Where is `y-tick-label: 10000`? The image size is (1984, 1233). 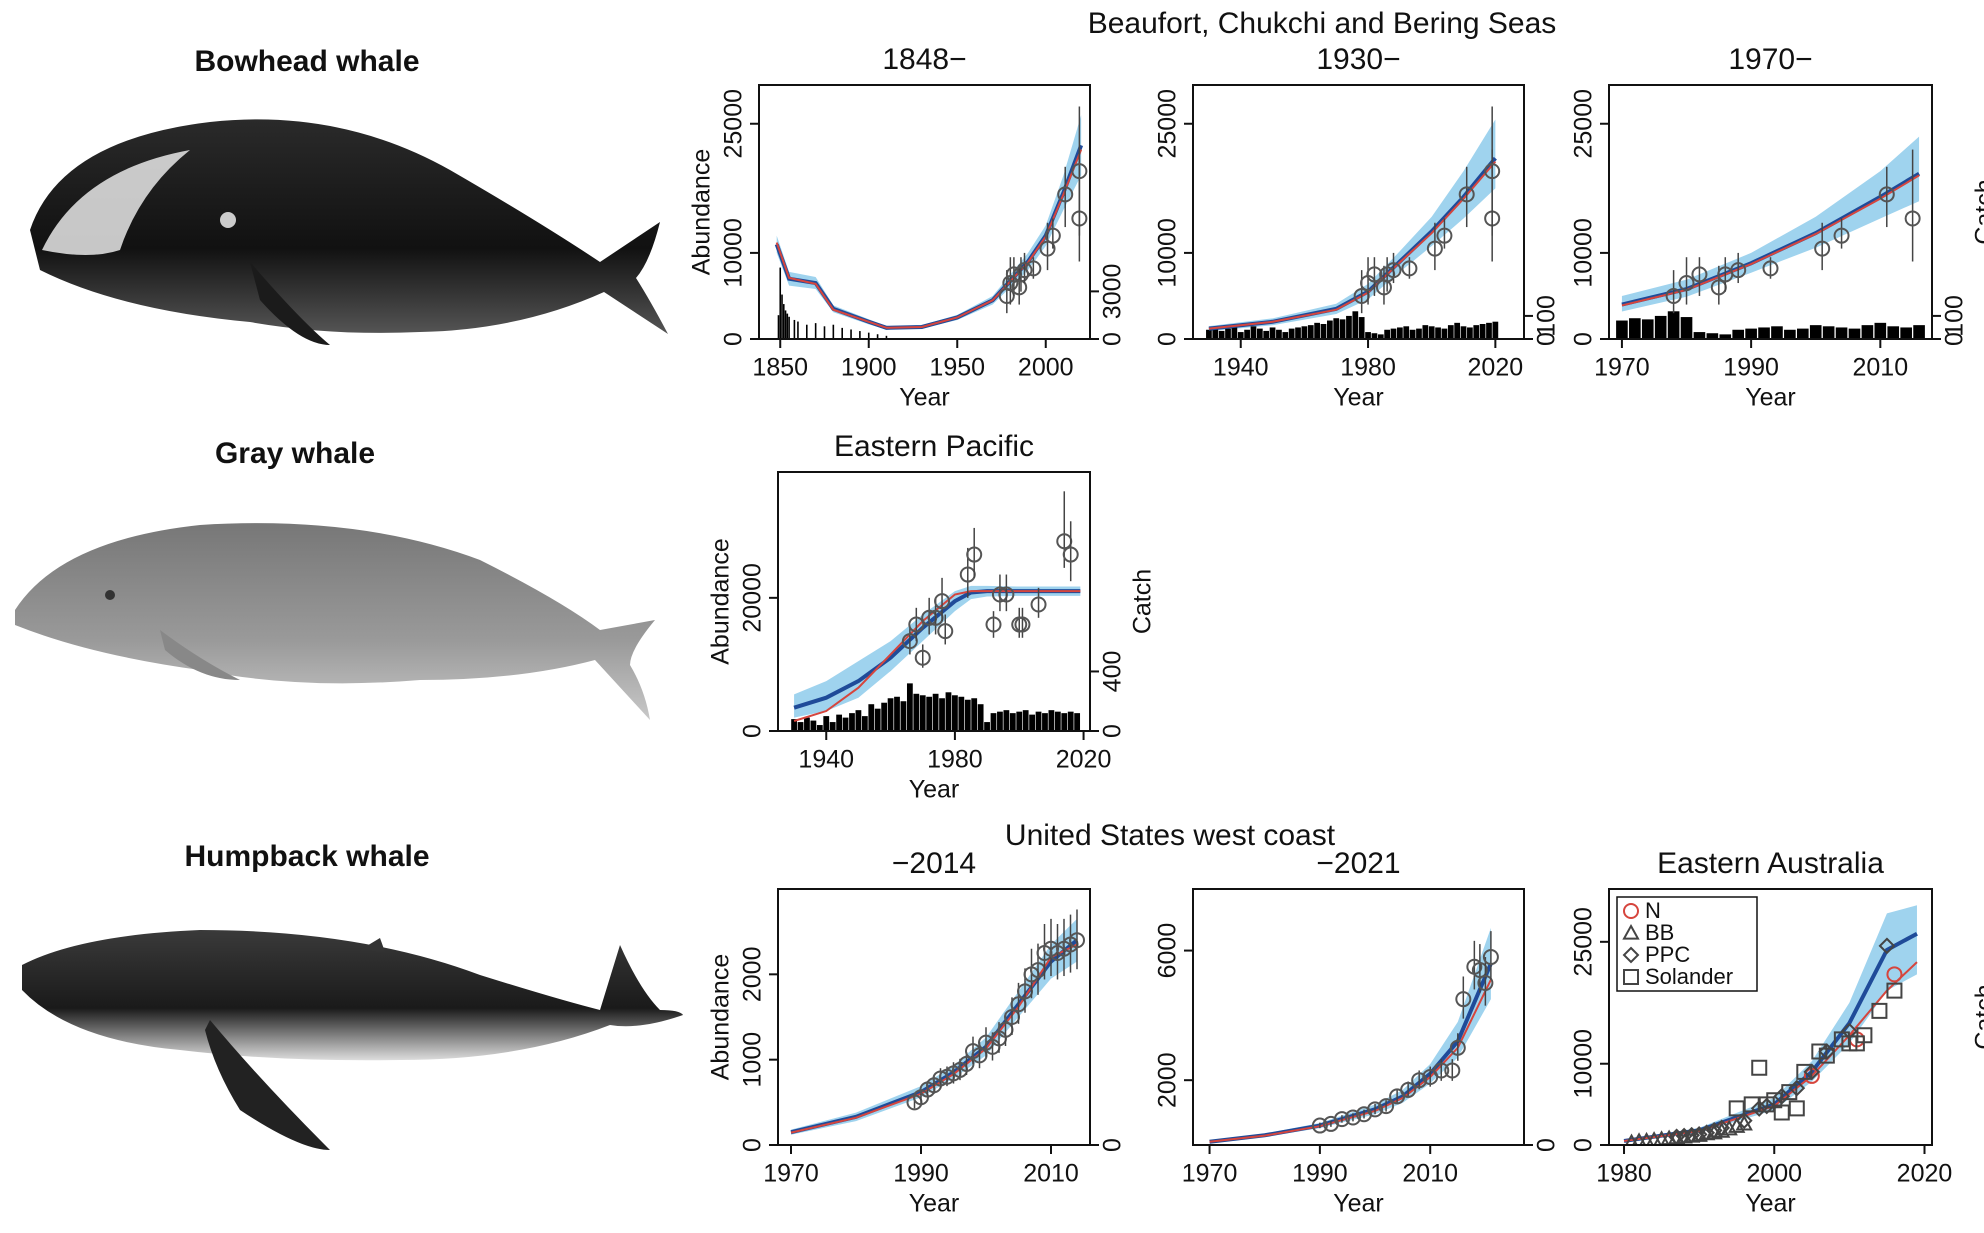
y-tick-label: 10000 is located at coordinates (1168, 253).